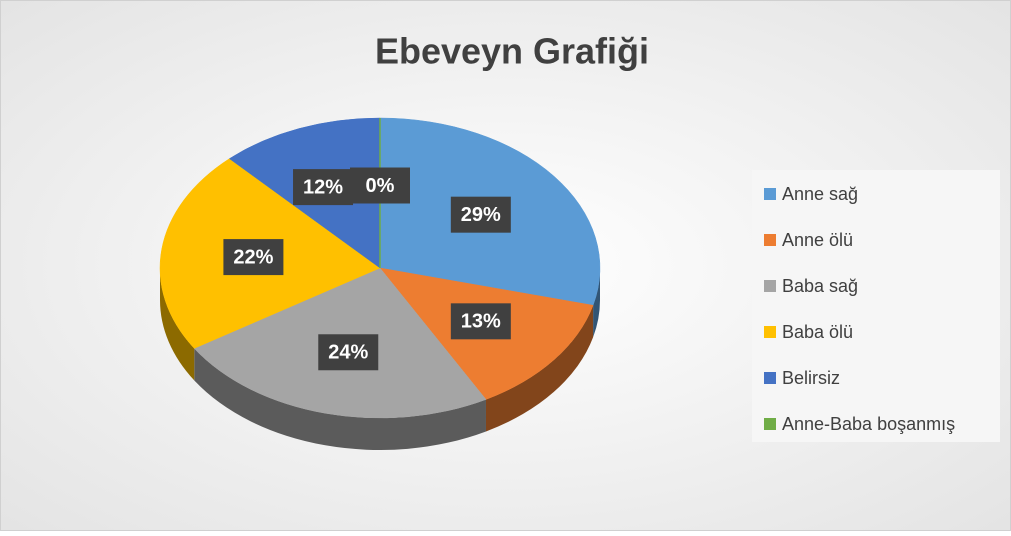  Describe the element at coordinates (876, 306) in the screenshot. I see `legend-box` at that location.